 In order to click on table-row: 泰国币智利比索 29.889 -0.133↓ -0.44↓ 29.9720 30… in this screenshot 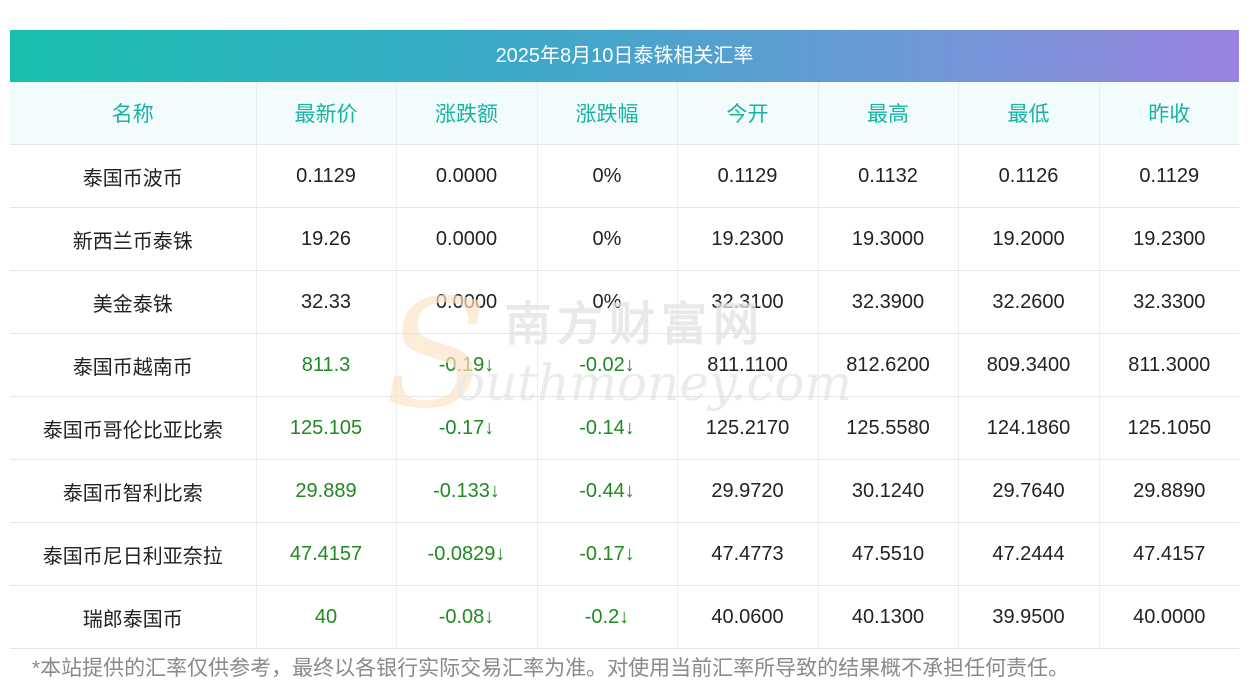, I will do `click(624, 491)`.